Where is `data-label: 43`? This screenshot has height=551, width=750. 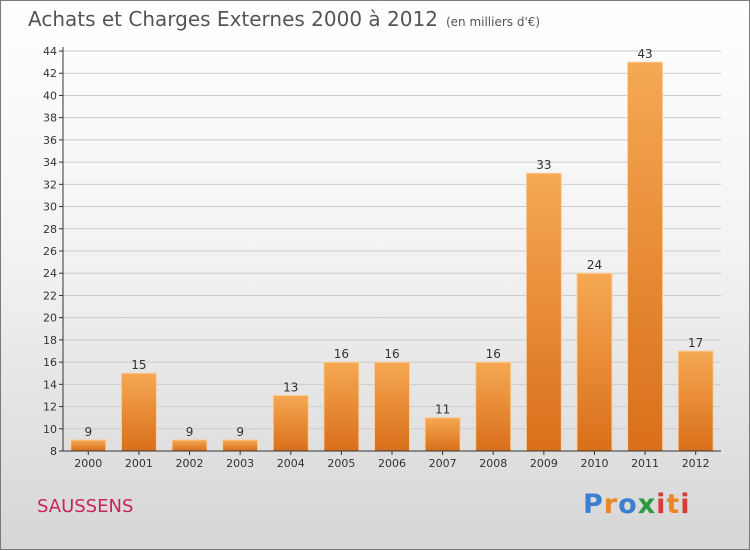 data-label: 43 is located at coordinates (644, 54).